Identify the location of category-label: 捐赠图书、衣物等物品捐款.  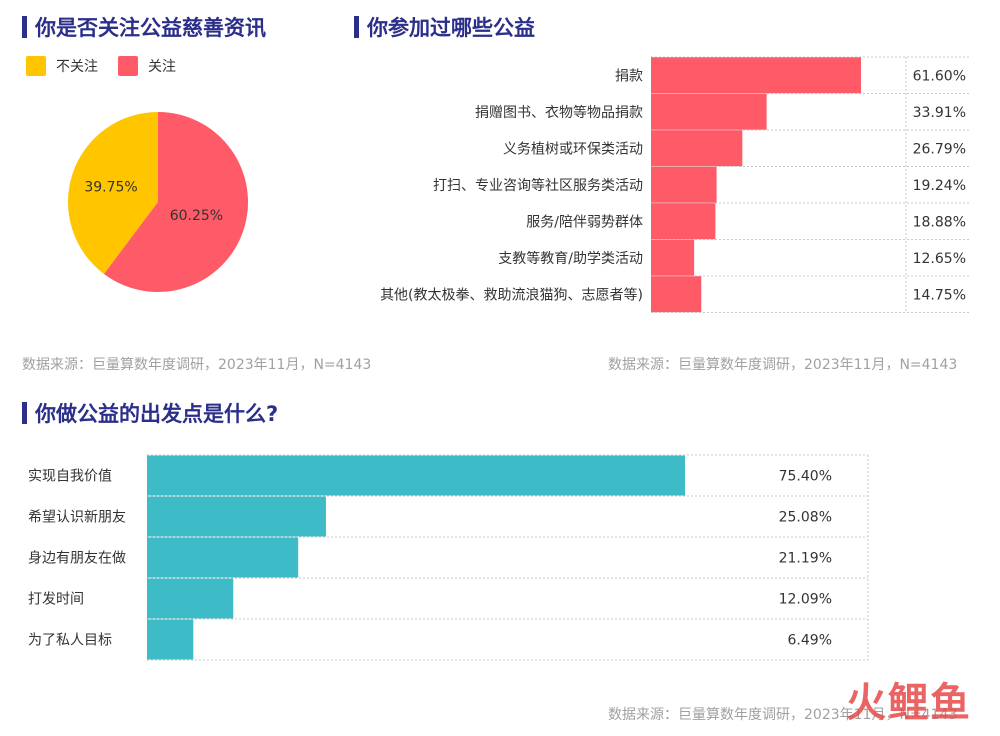
(559, 112).